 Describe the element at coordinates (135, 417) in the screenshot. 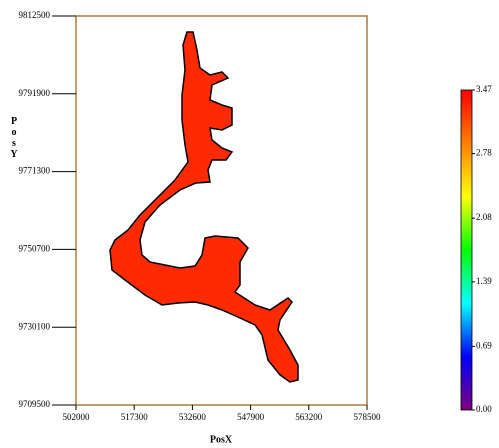

I see `x-tick-label: 517300` at that location.